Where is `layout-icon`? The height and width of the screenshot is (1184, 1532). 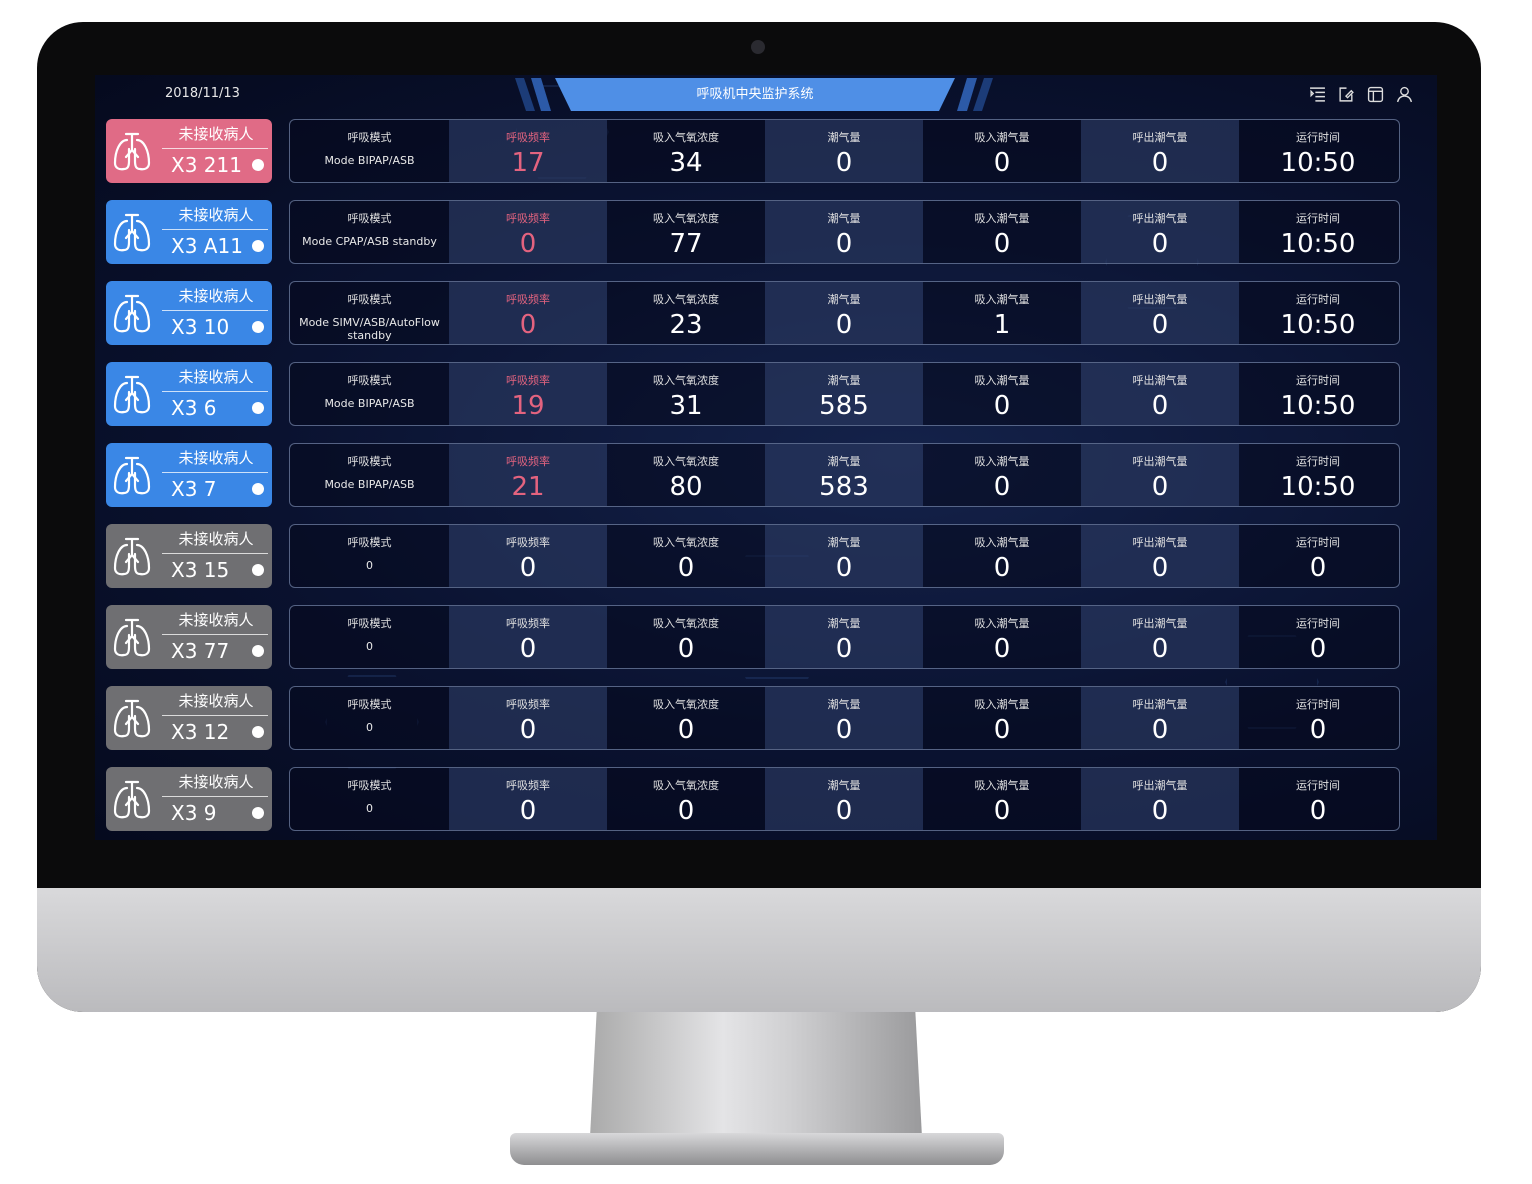
layout-icon is located at coordinates (1375, 94).